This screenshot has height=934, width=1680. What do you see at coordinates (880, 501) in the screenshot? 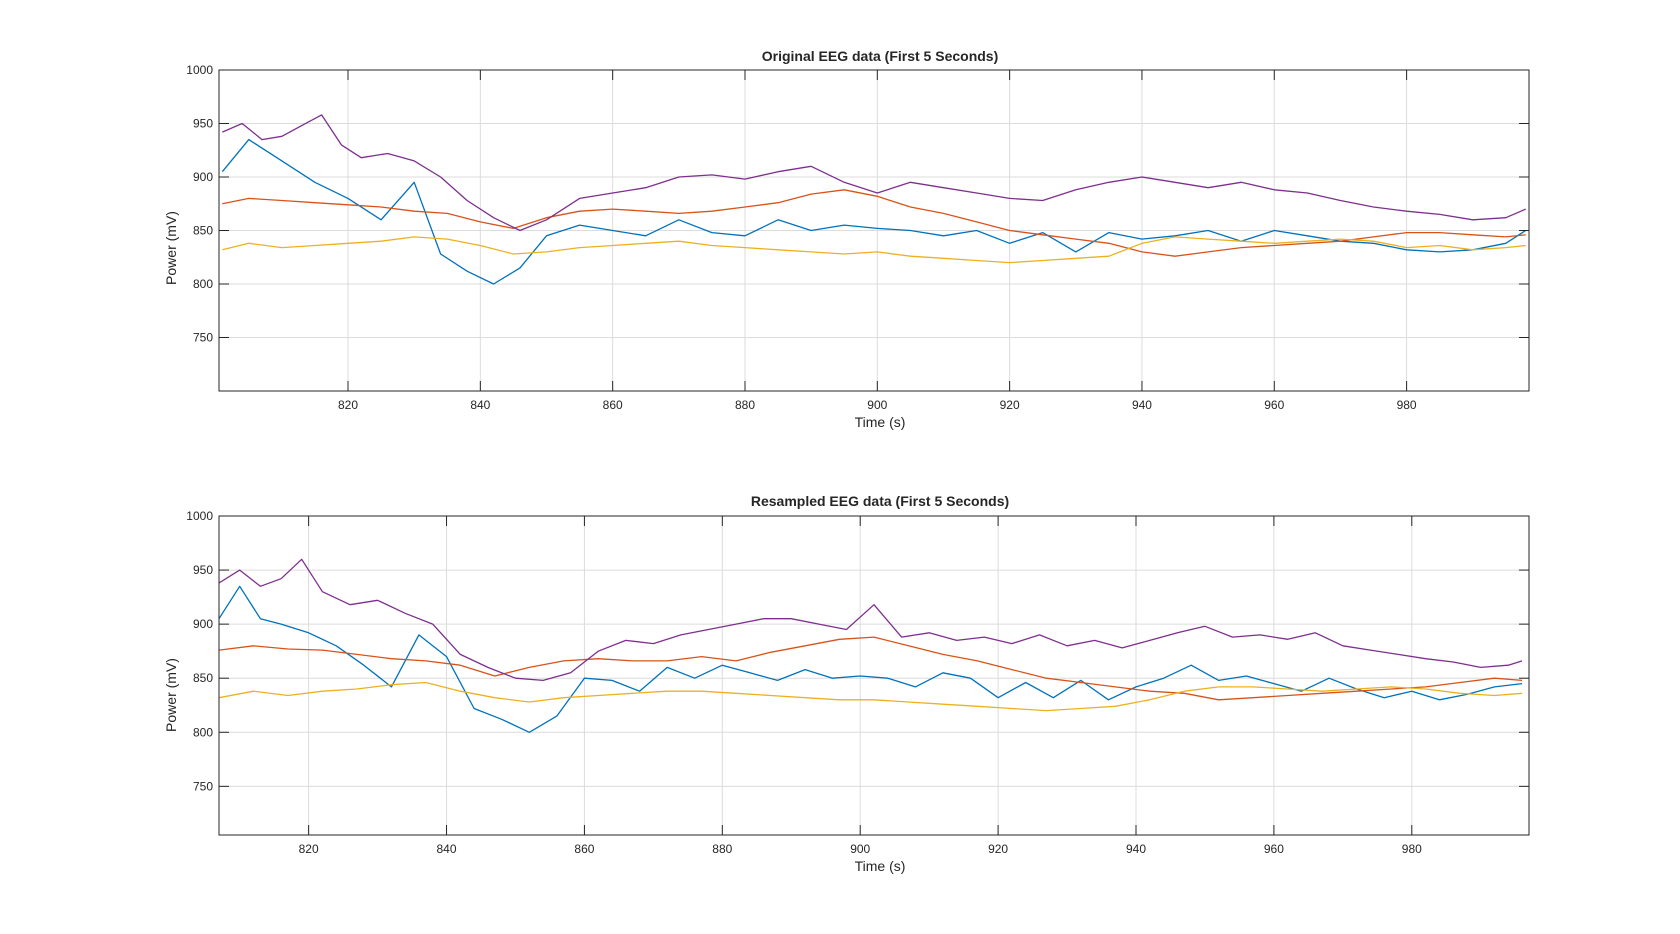
I see `chart-title: Resampled EEG data (First 5 Seconds)` at bounding box center [880, 501].